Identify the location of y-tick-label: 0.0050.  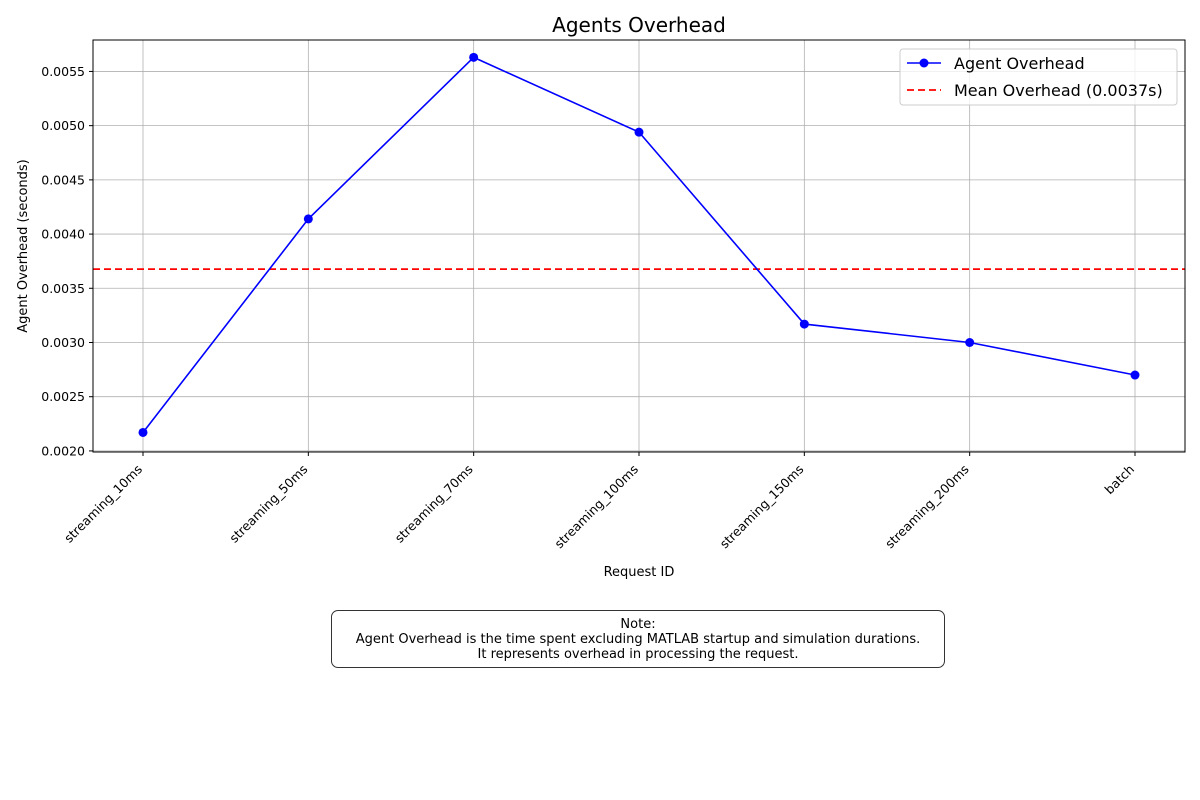
(63, 125).